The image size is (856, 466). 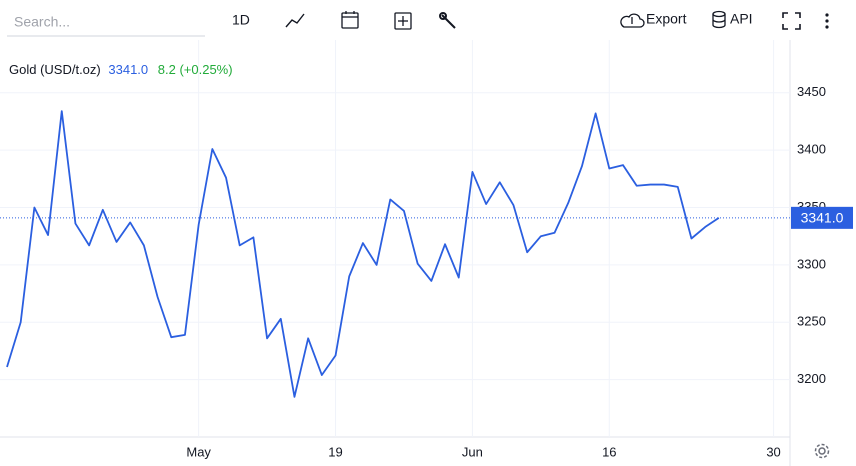 I want to click on price-change: 8.2 (+0.25%), so click(x=195, y=69).